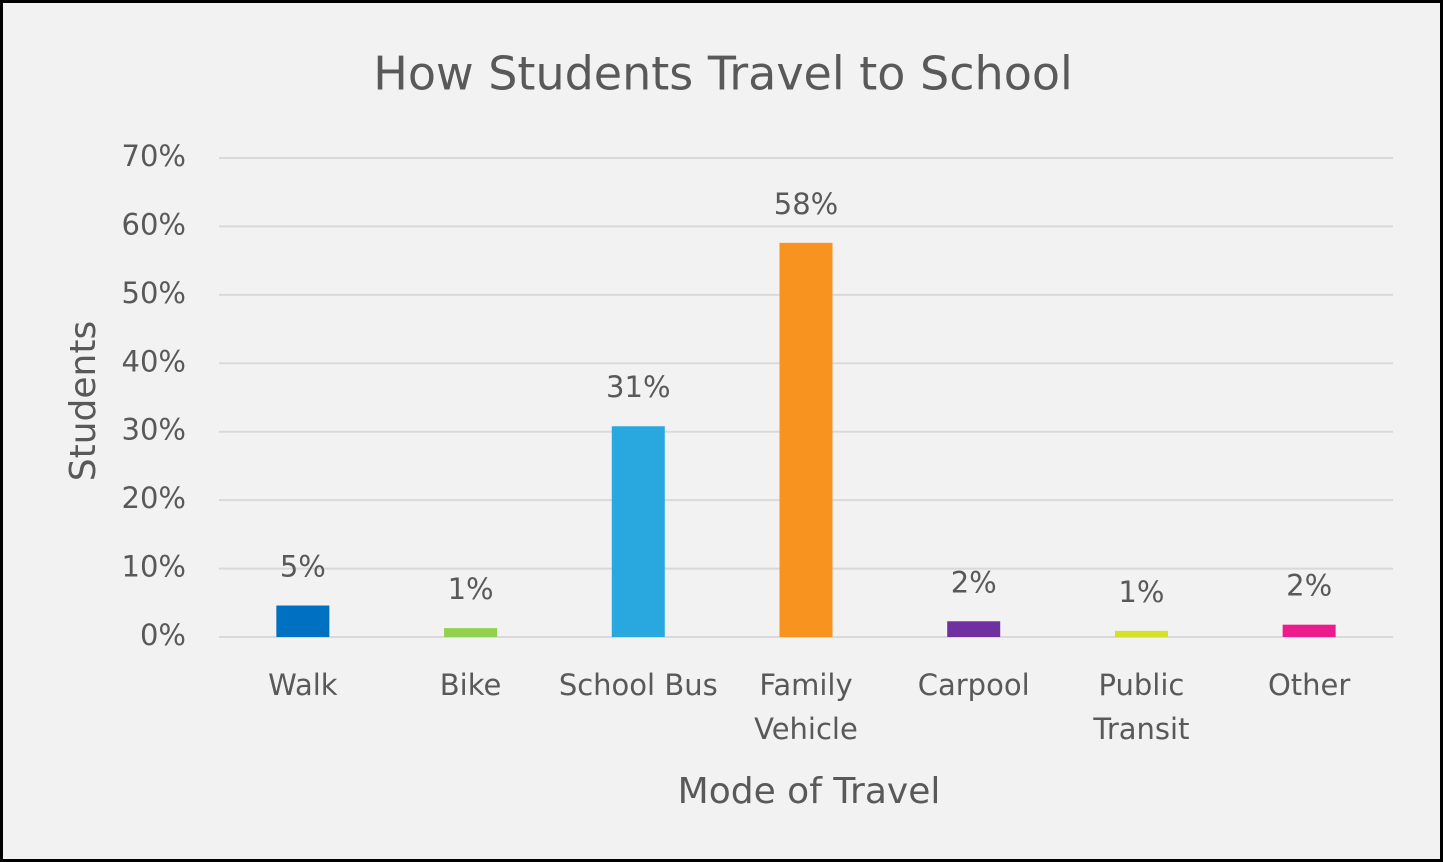 The height and width of the screenshot is (862, 1443). Describe the element at coordinates (638, 685) in the screenshot. I see `x-tick-label: School Bus` at that location.